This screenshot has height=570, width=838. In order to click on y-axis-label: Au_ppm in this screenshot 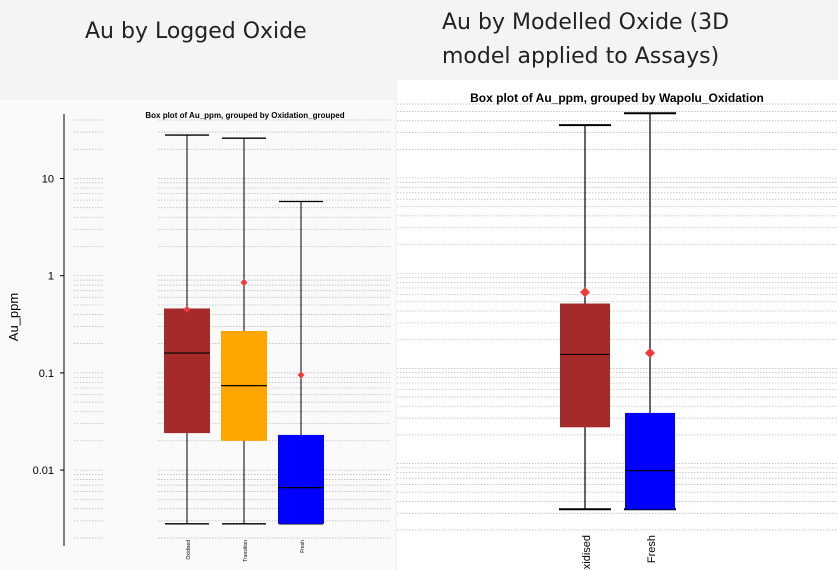, I will do `click(13, 317)`.